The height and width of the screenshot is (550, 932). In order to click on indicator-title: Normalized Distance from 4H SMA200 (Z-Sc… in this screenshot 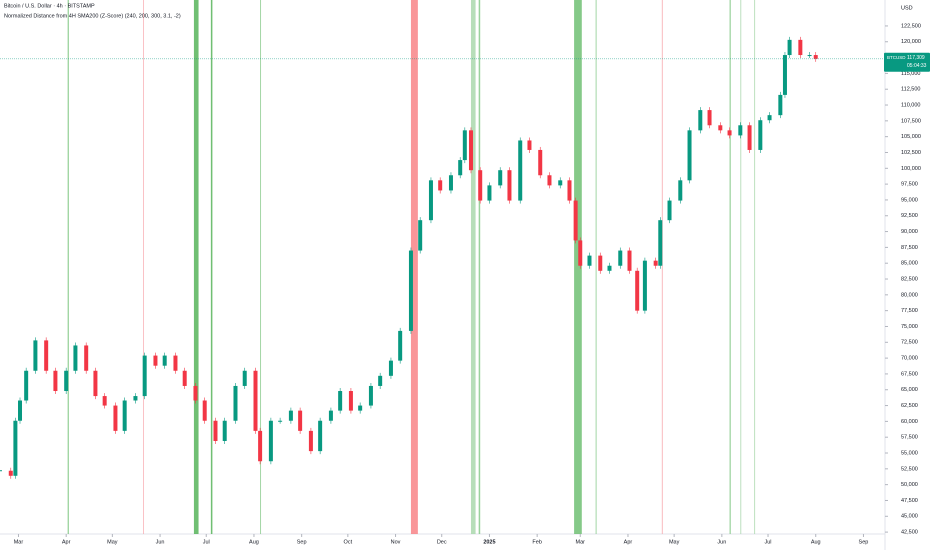, I will do `click(92, 16)`.